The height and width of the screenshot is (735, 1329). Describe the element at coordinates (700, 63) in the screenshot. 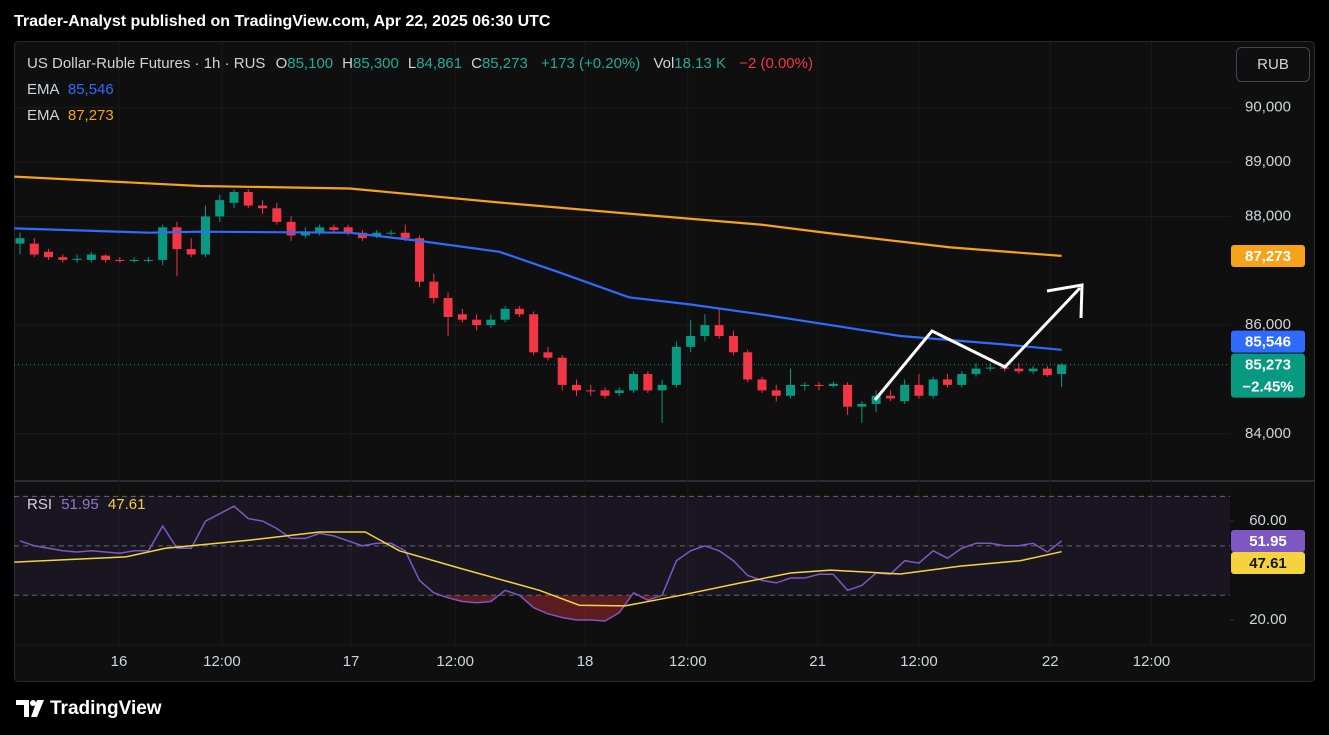

I see `volume: 18.13 K` at that location.